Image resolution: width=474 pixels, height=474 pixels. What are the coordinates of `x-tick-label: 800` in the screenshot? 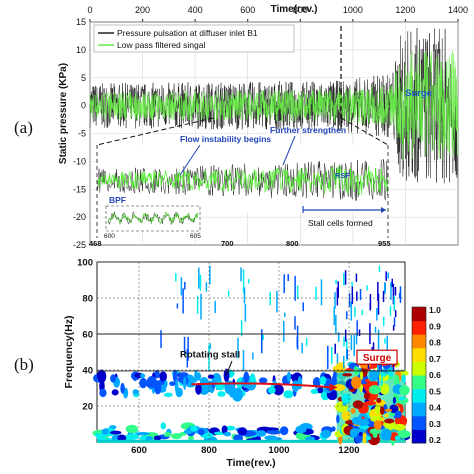 It's located at (300, 10).